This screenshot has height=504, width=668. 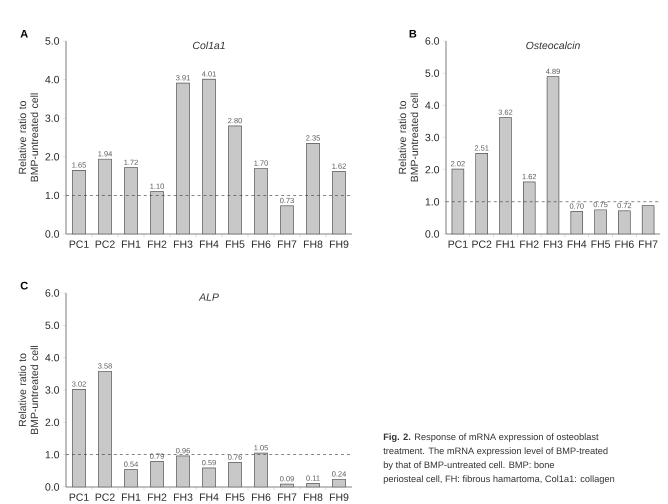 What do you see at coordinates (495, 451) in the screenshot?
I see `text: treatment. The mRNA expression level of BMP-treated` at bounding box center [495, 451].